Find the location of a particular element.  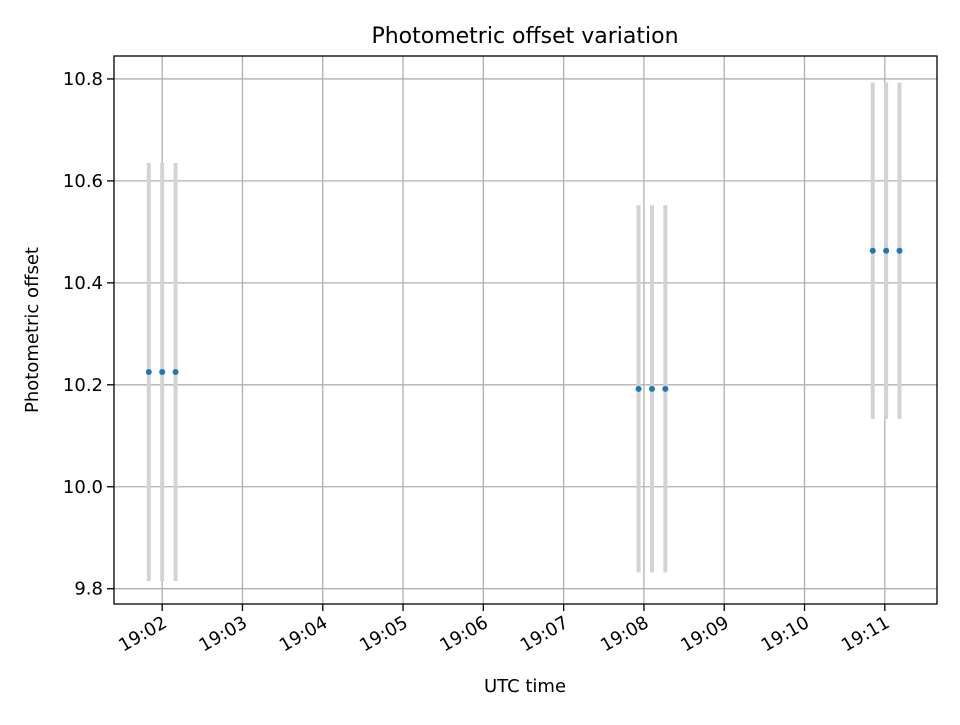

y-axis-label: Photometric offset is located at coordinates (32, 330).